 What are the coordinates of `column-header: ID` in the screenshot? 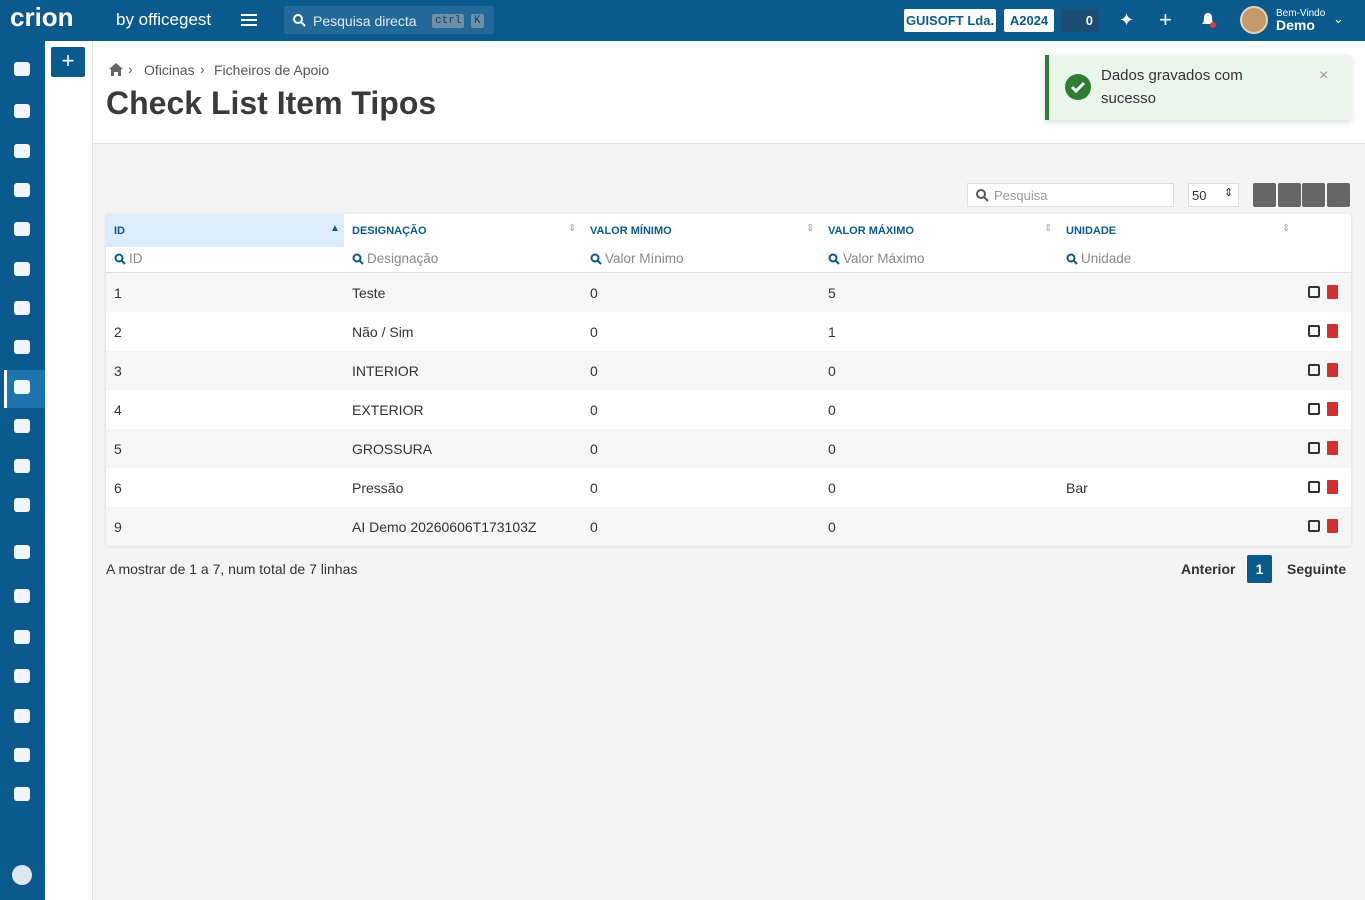 It's located at (119, 231).